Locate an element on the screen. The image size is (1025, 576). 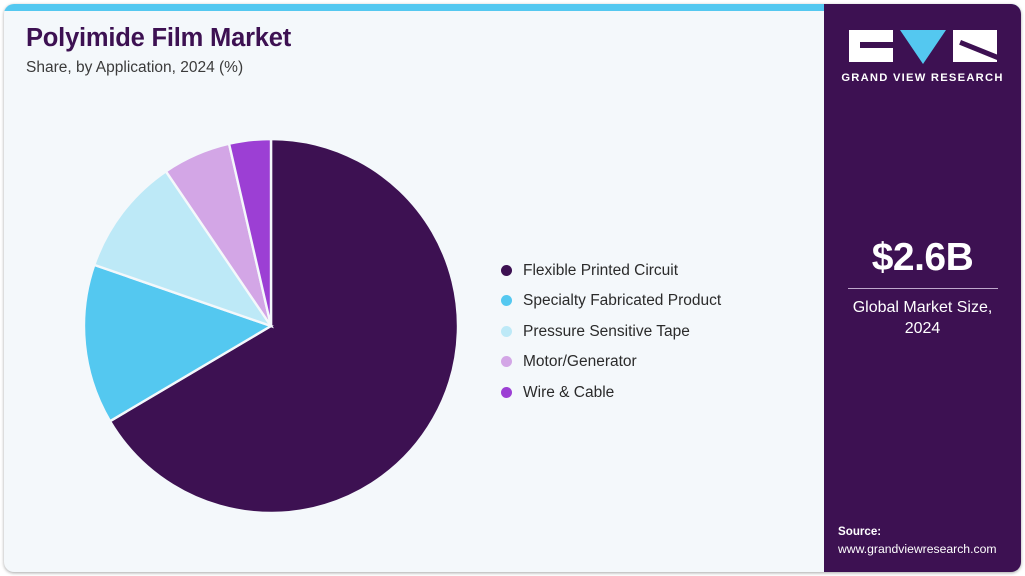
legend-item-label: Wire & Cable is located at coordinates (569, 392).